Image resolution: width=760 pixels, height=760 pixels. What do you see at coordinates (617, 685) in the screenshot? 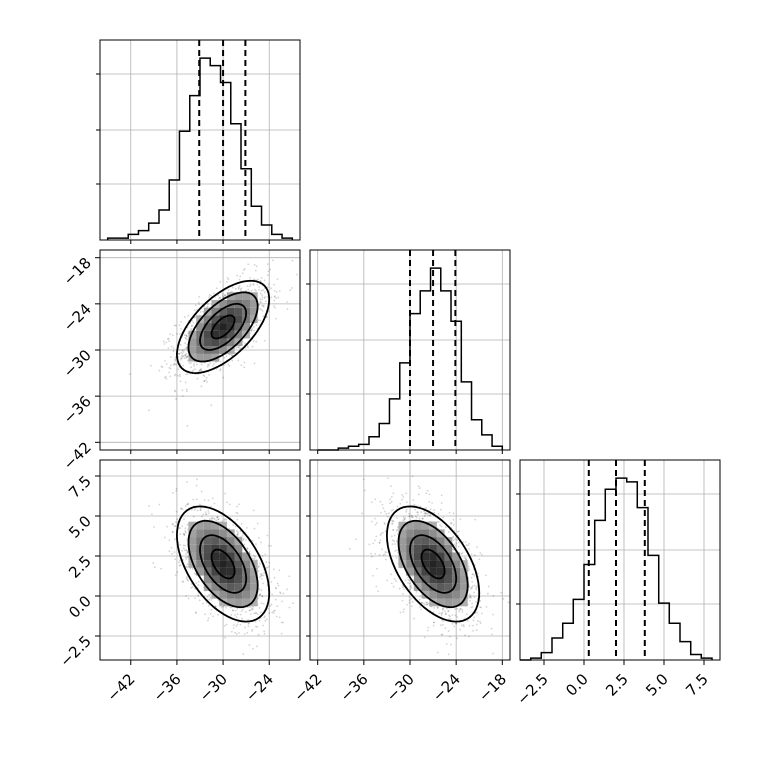
I see `x-tick-label: 2.5` at bounding box center [617, 685].